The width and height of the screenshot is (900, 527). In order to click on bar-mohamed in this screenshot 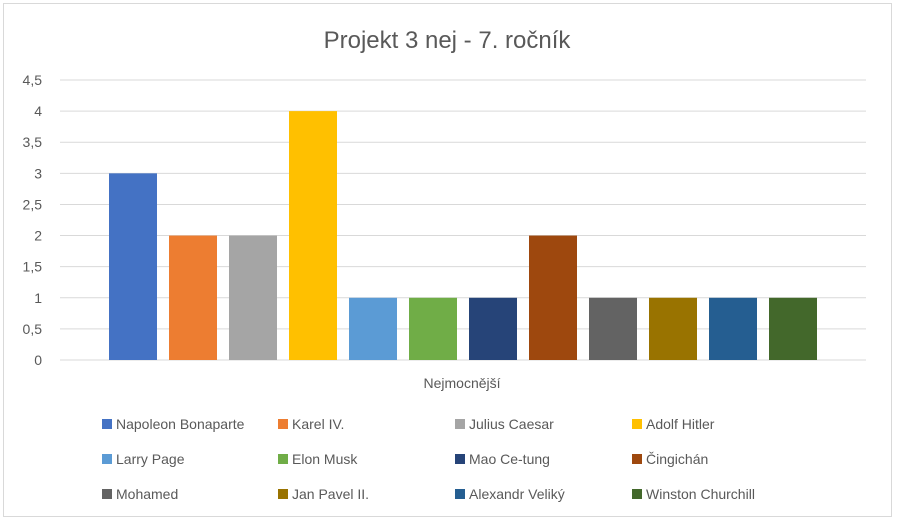, I will do `click(613, 328)`.